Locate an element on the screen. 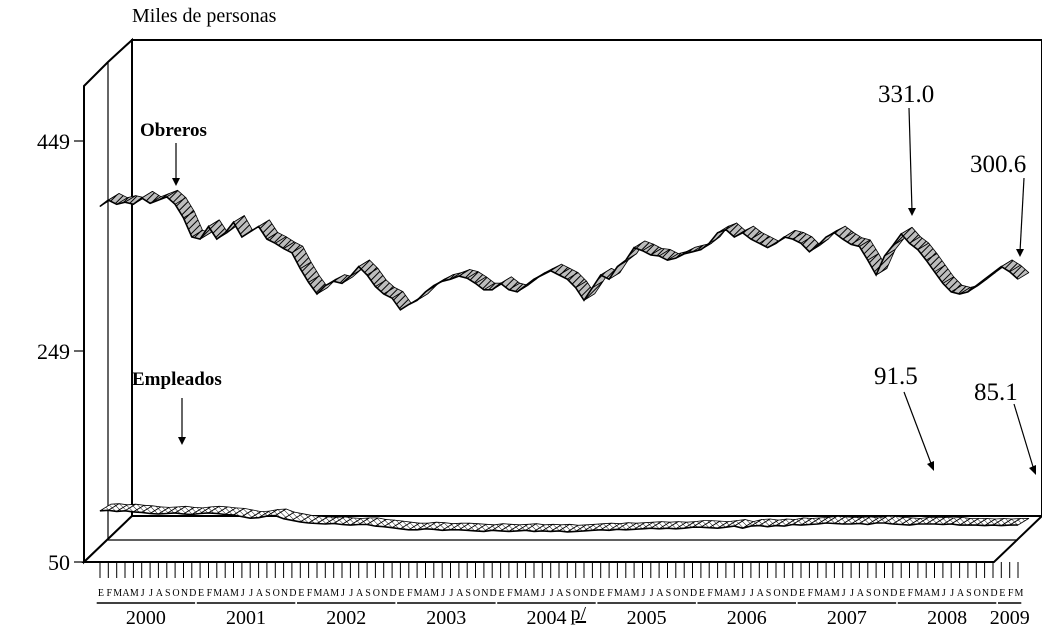 The width and height of the screenshot is (1042, 628). y-axis-ticks: 449 249 50 is located at coordinates (60, 352).